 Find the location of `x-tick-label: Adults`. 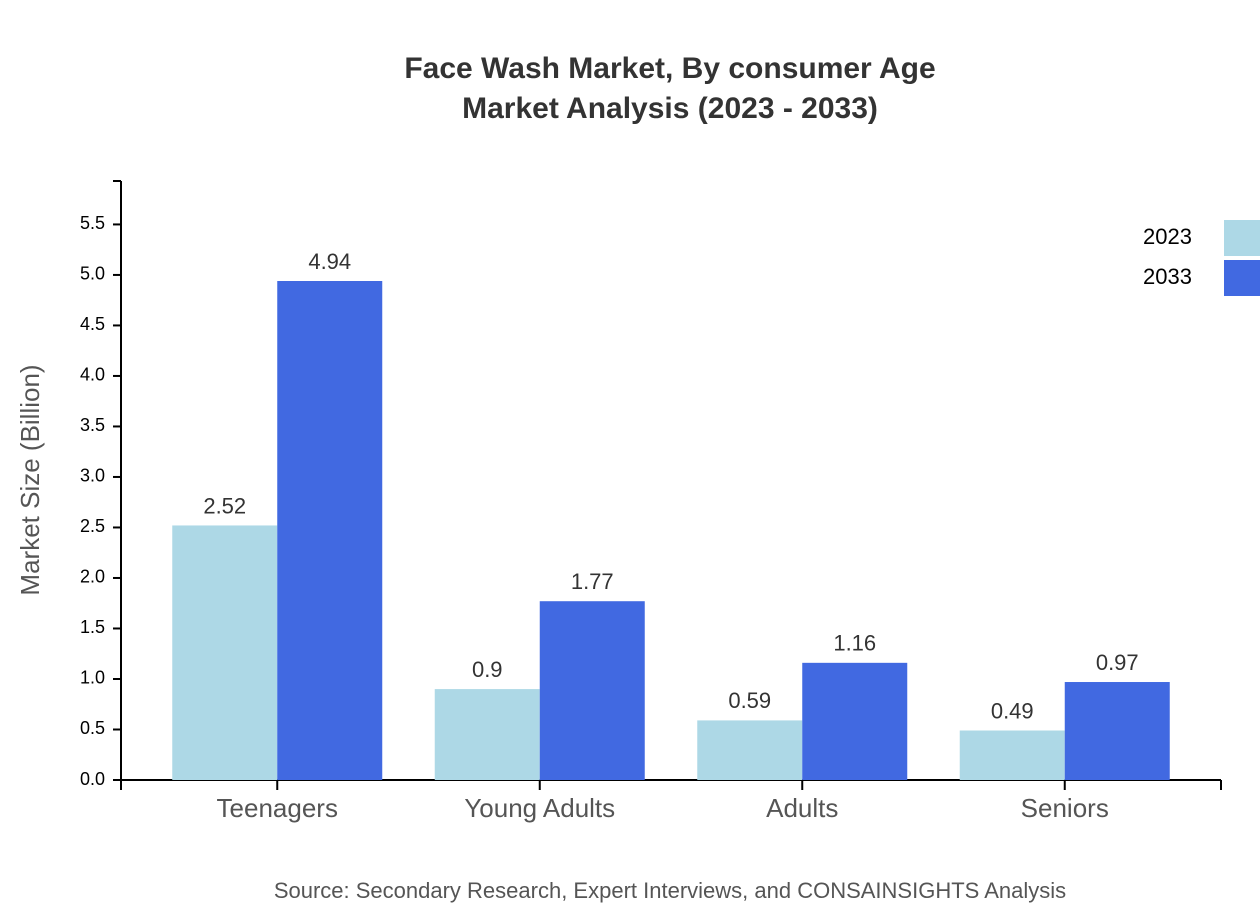

x-tick-label: Adults is located at coordinates (802, 808).